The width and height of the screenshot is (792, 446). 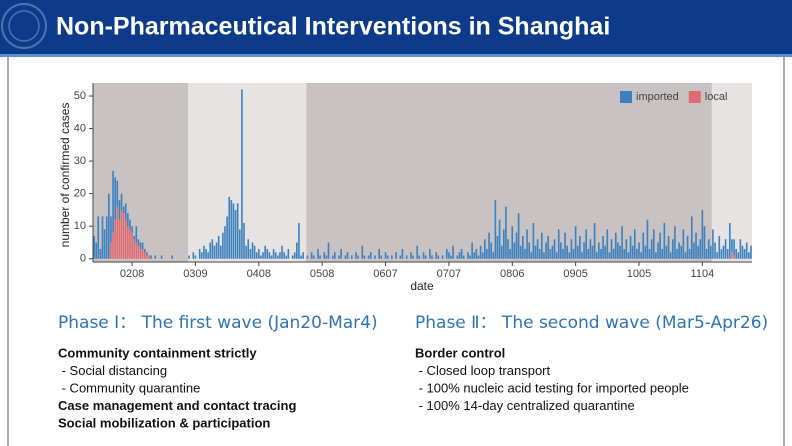 I want to click on legend-swatch, so click(x=626, y=97).